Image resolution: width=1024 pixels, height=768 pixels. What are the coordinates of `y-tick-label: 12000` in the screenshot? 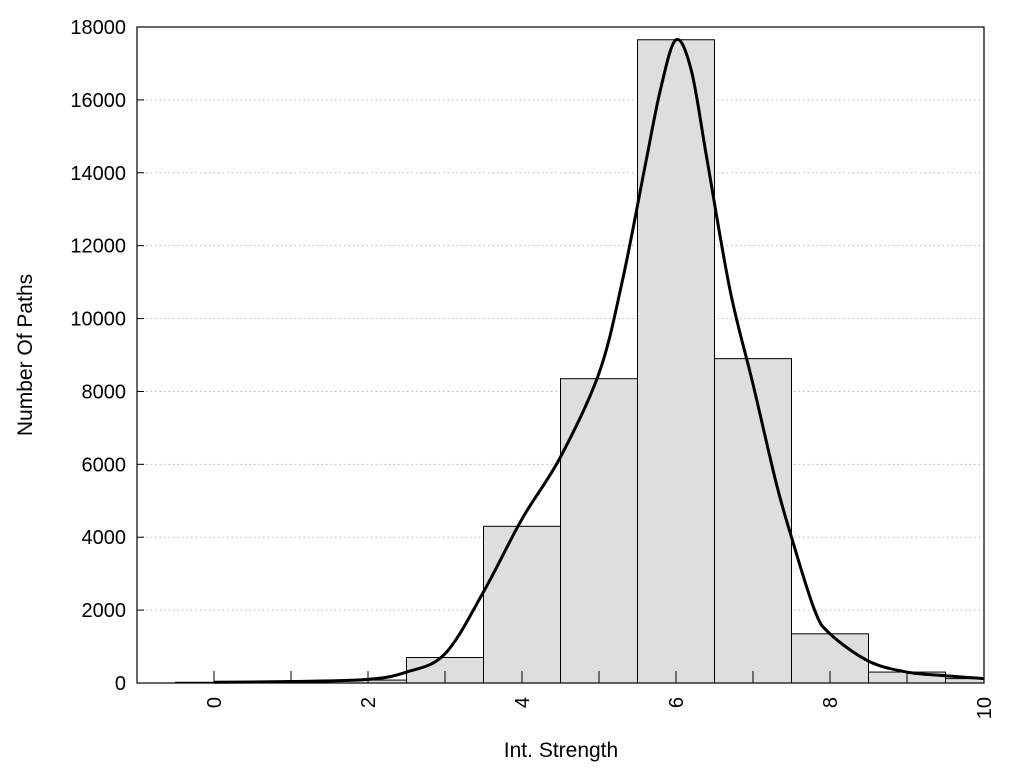 It's located at (98, 247).